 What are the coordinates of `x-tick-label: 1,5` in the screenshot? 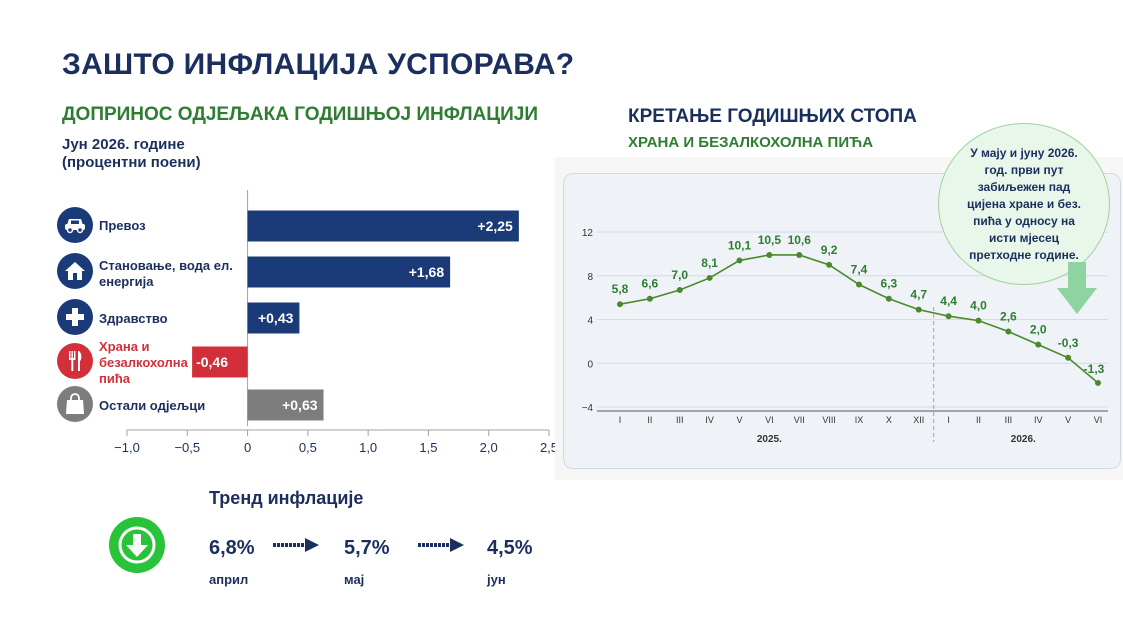 It's located at (428, 447).